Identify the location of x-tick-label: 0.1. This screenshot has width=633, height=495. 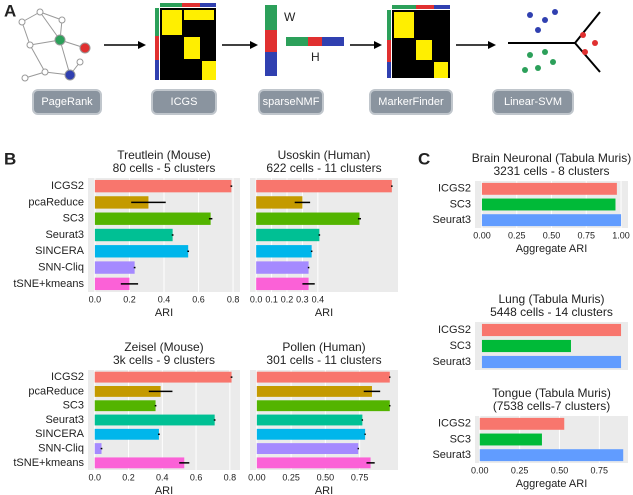
(271, 299).